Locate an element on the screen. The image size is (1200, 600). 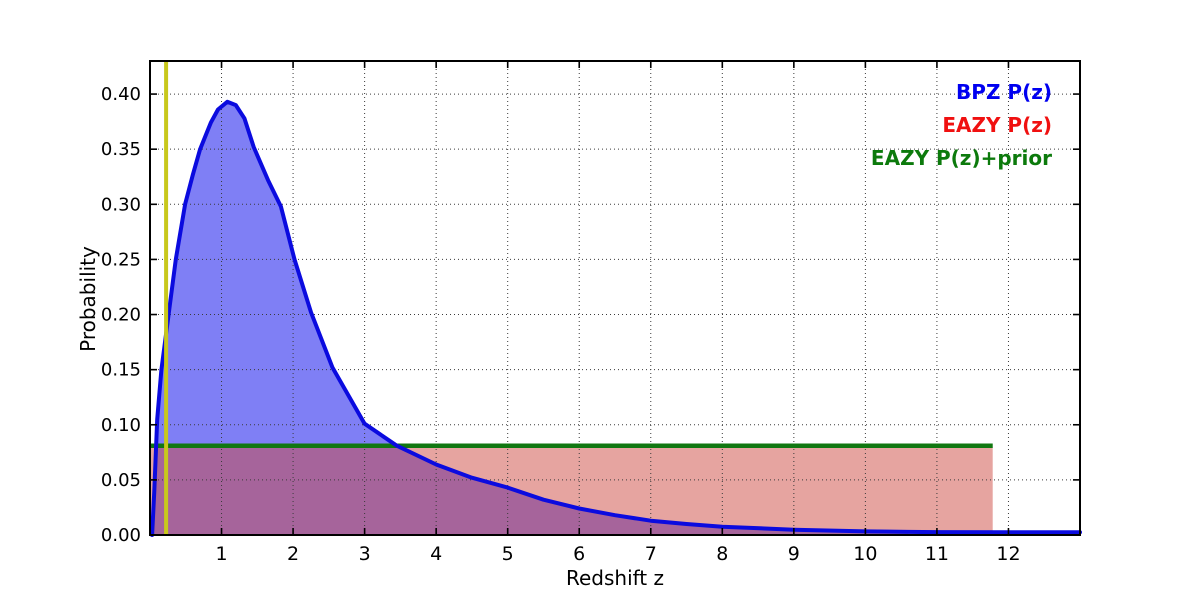
x-tick-label: 10 is located at coordinates (865, 554).